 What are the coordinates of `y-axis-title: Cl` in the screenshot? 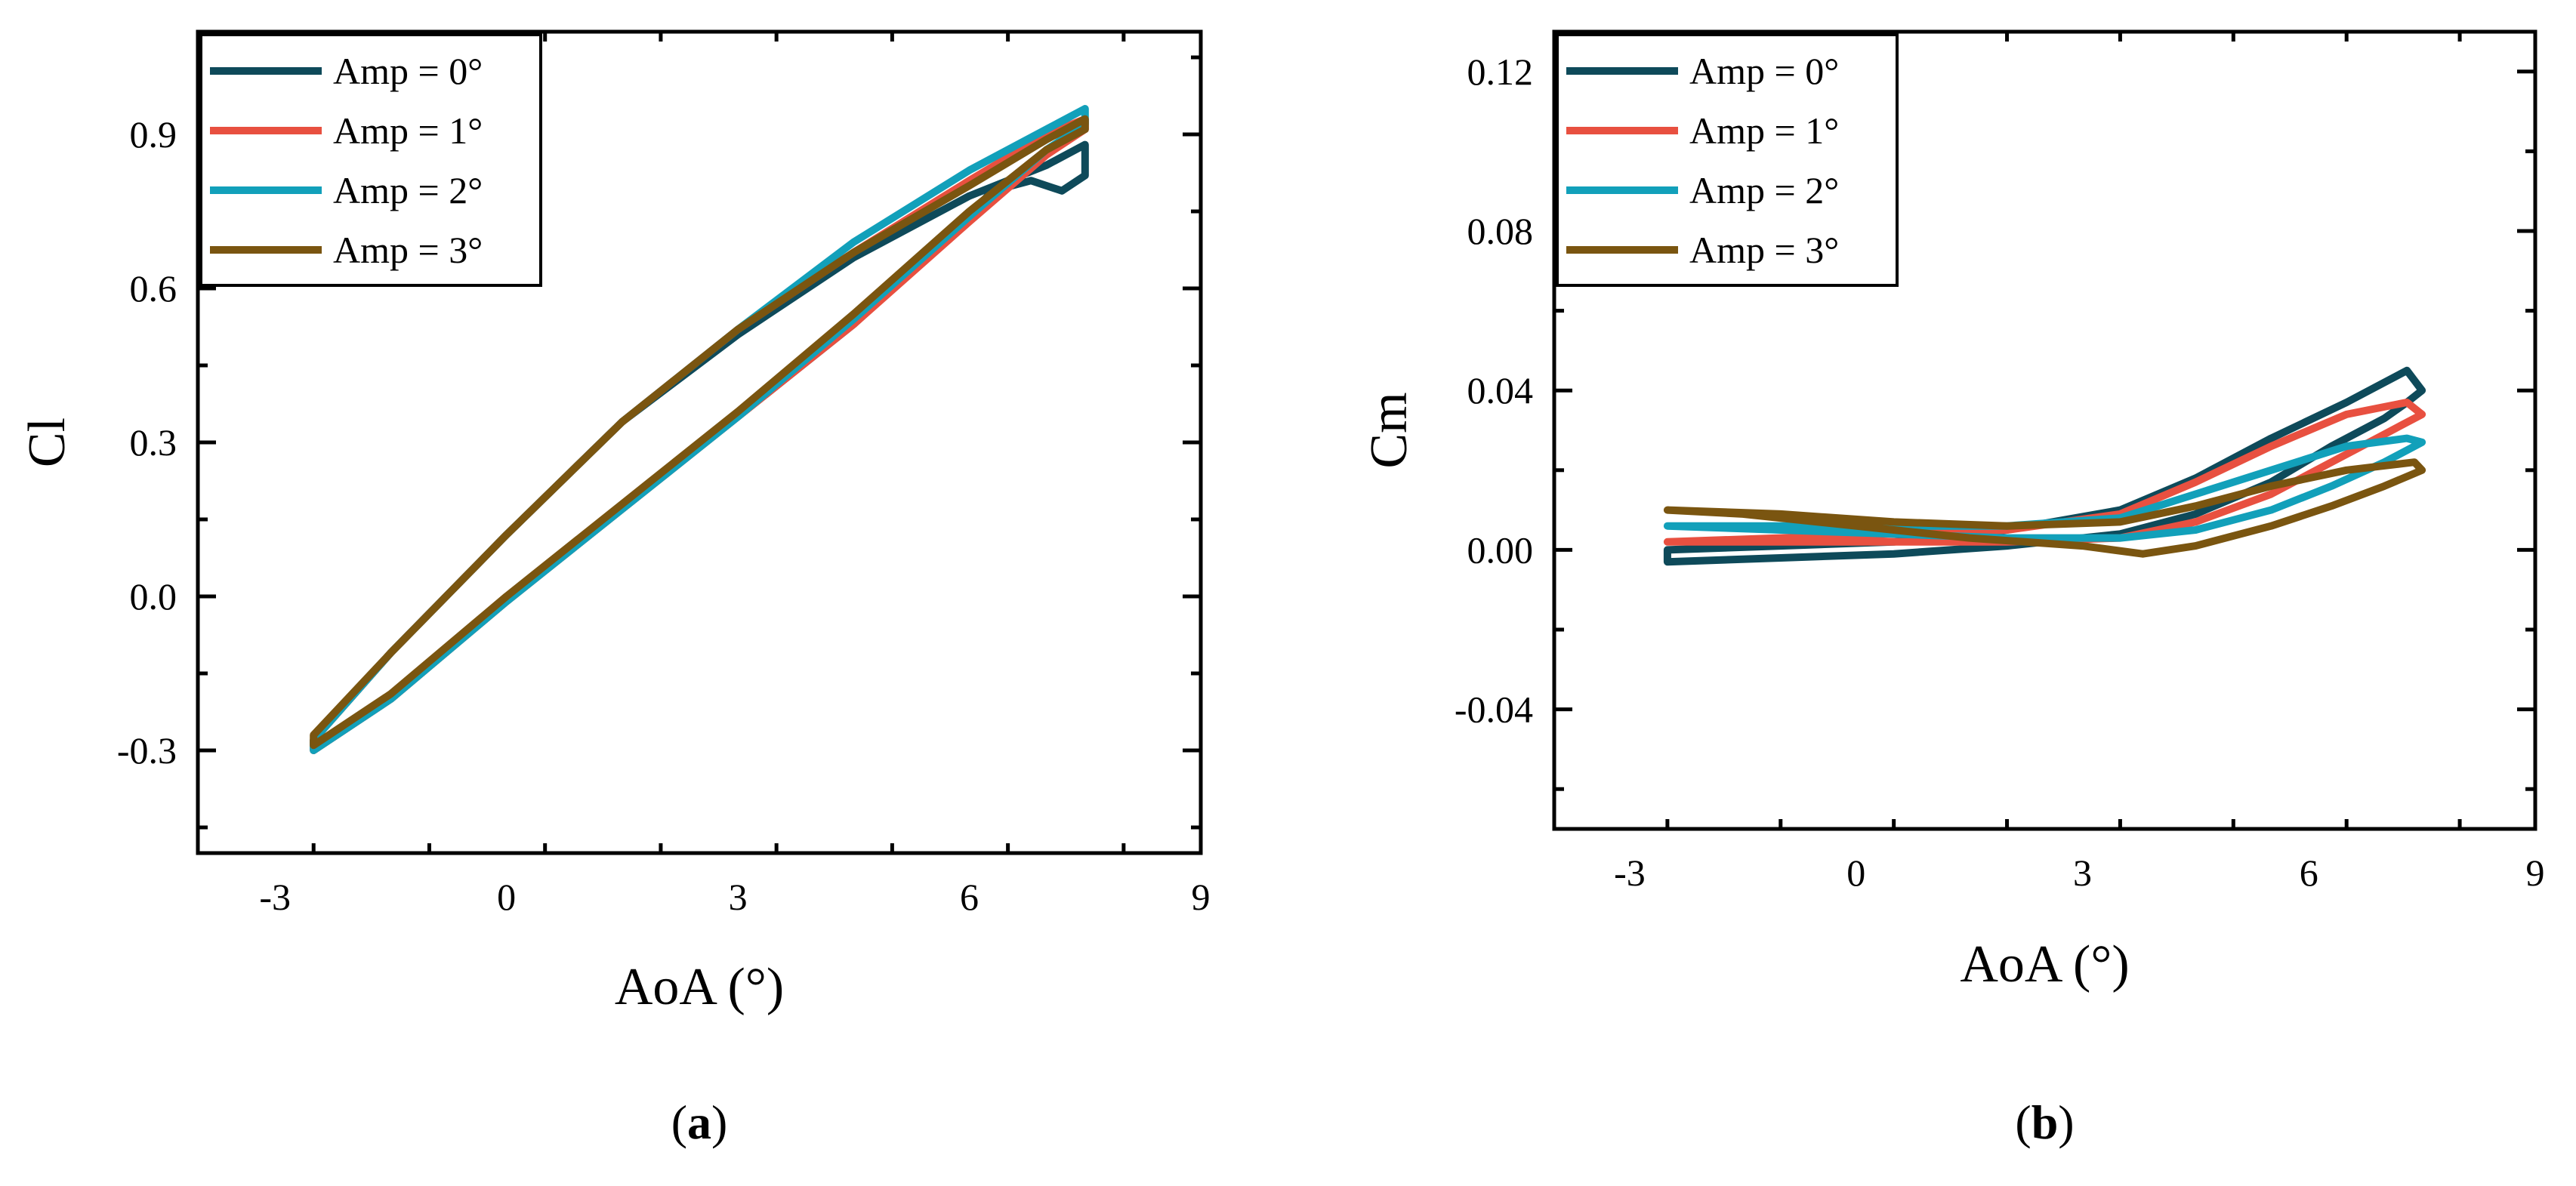 It's located at (47, 442).